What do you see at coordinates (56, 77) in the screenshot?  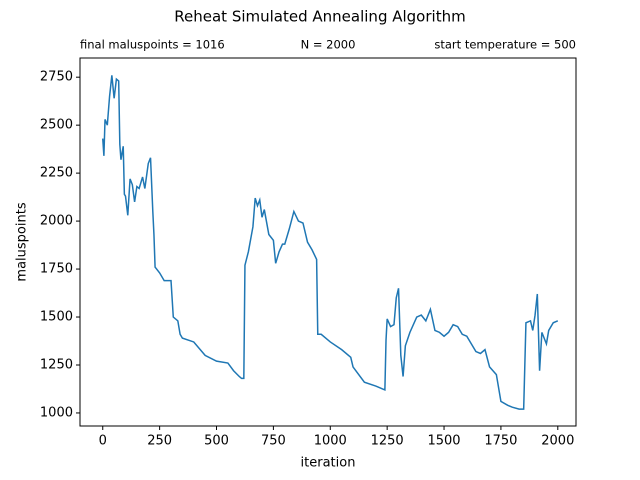 I see `y-tick-label: 2750` at bounding box center [56, 77].